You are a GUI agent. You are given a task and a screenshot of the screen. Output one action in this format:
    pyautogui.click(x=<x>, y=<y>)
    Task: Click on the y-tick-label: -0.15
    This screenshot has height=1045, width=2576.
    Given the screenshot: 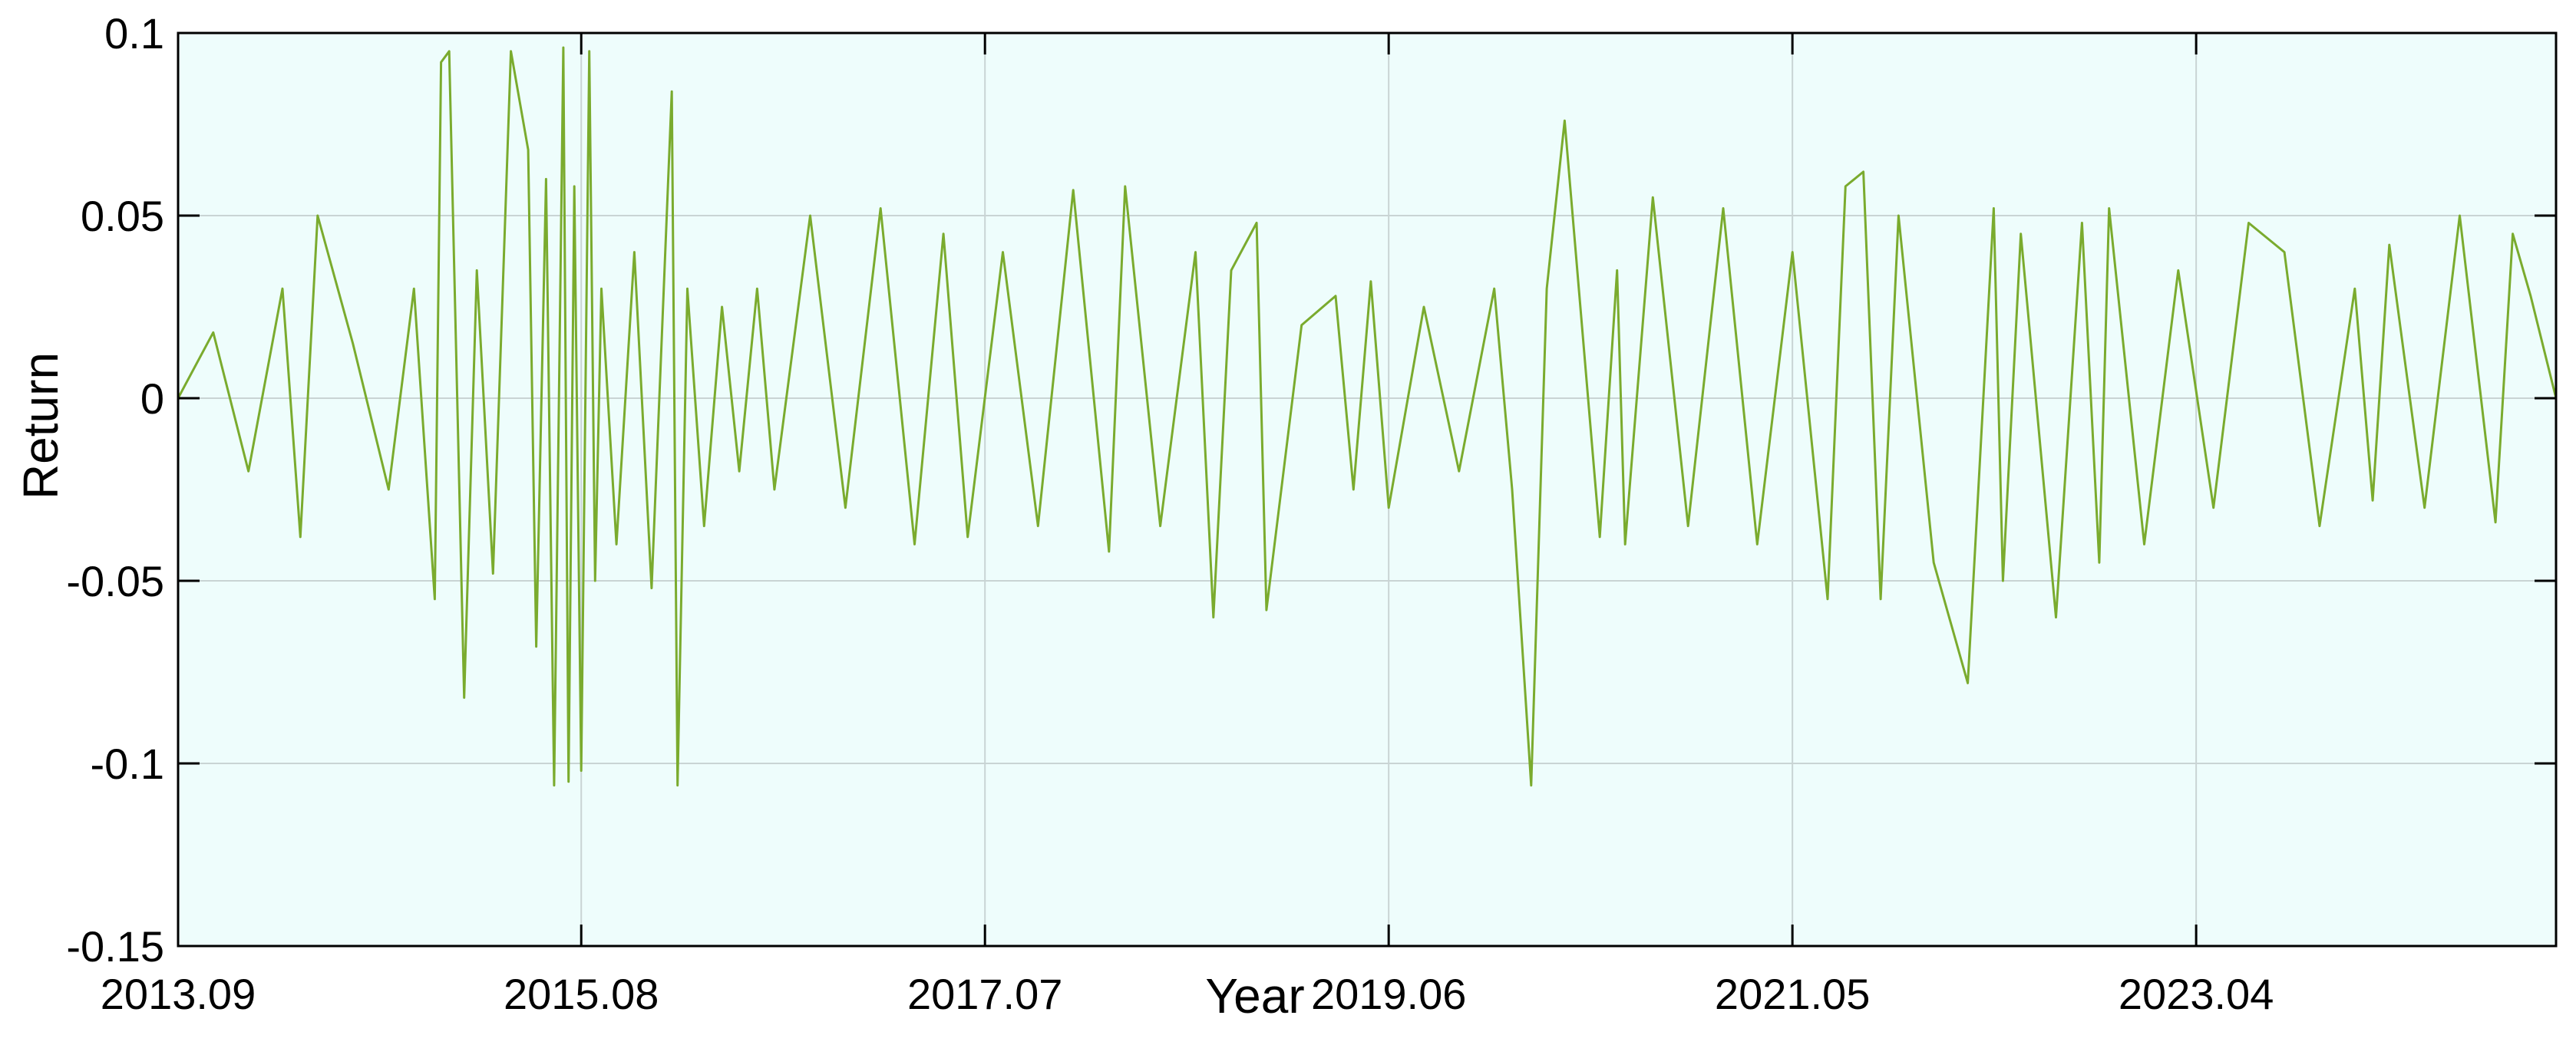 What is the action you would take?
    pyautogui.click(x=115, y=947)
    